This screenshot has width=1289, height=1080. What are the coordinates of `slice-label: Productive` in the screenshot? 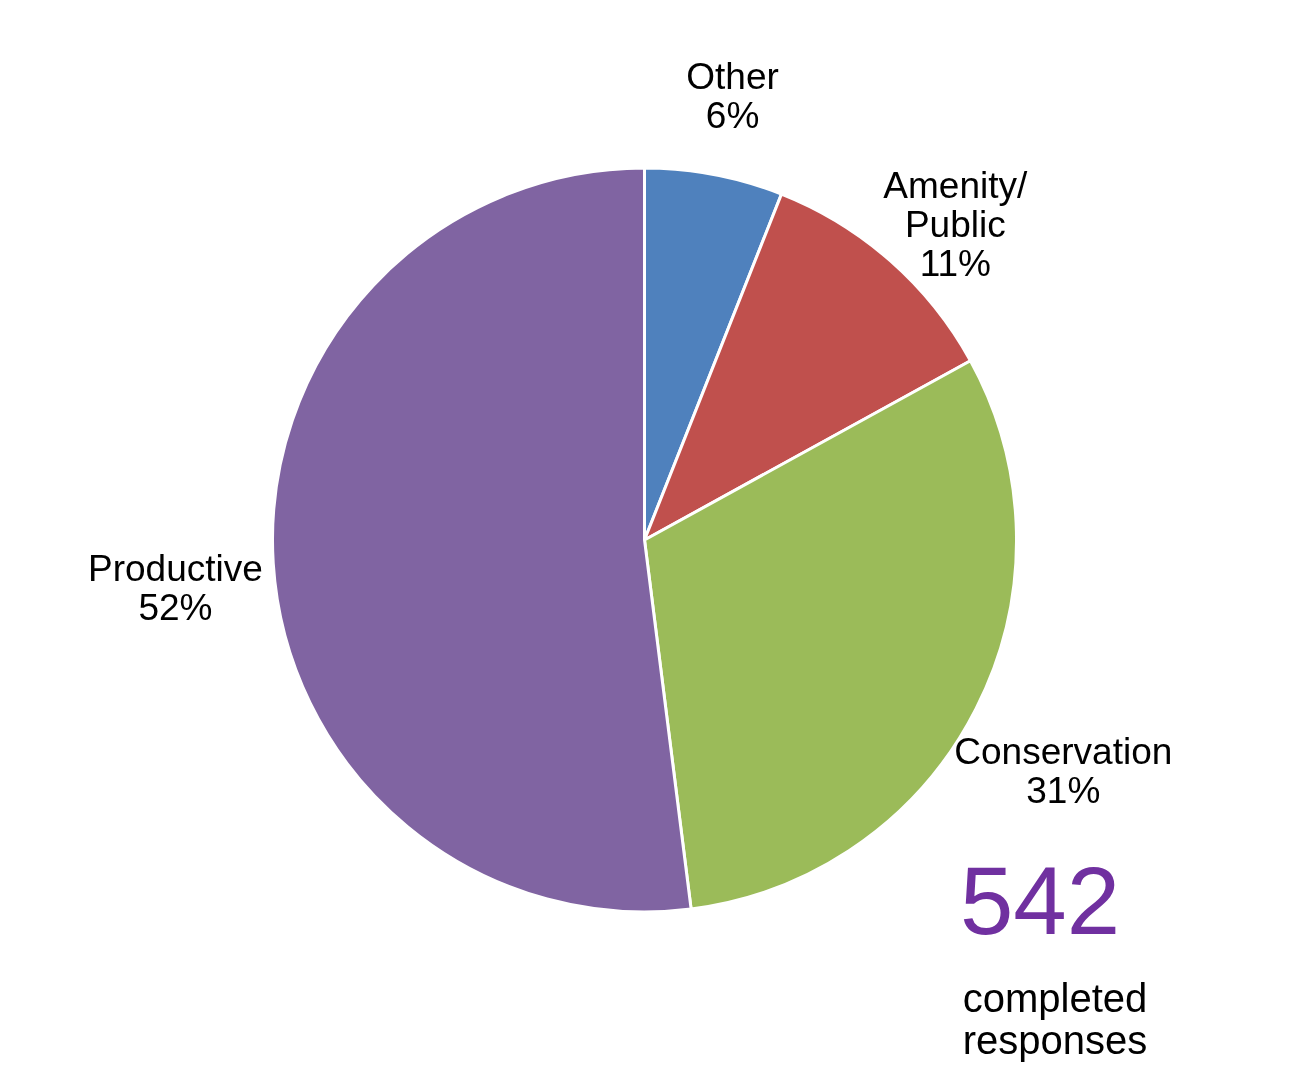 It's located at (175, 568).